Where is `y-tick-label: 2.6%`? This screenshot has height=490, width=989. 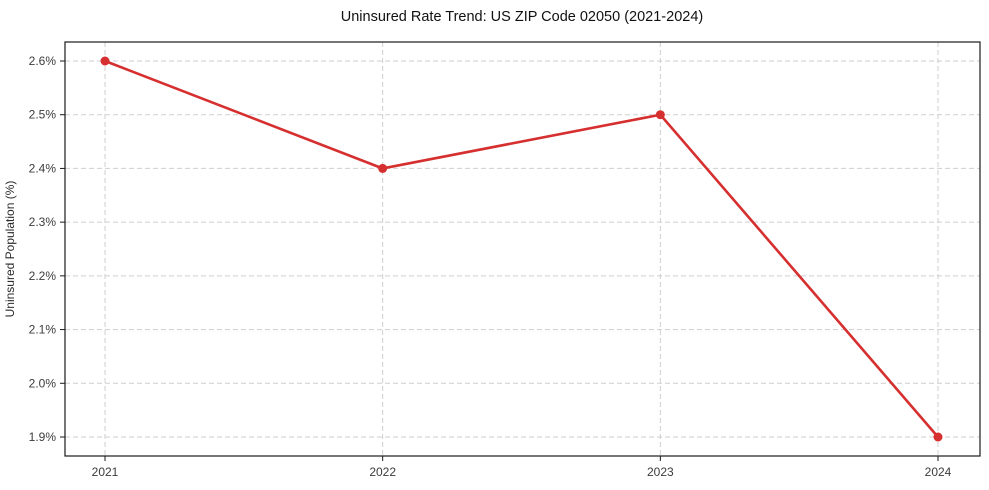 y-tick-label: 2.6% is located at coordinates (43, 61).